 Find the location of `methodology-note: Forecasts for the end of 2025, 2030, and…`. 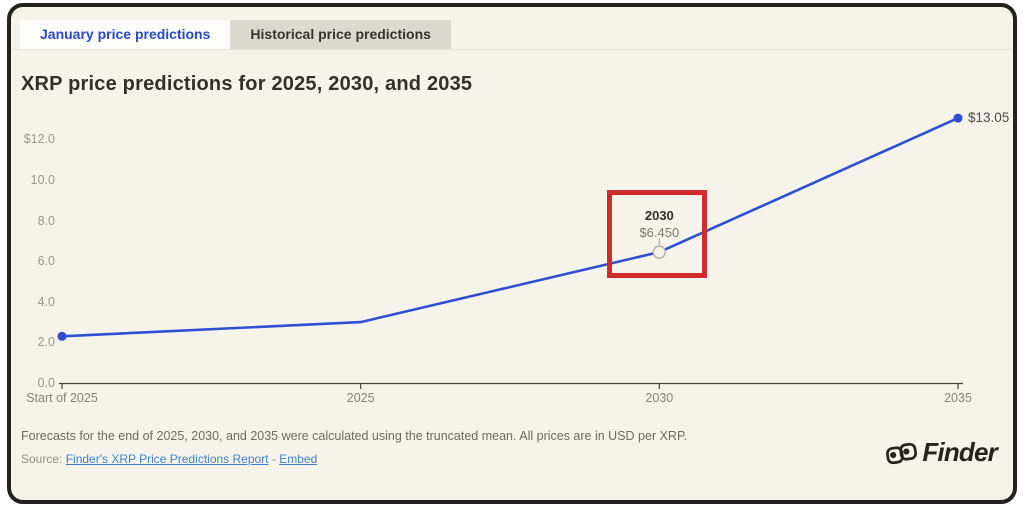

methodology-note: Forecasts for the end of 2025, 2030, and… is located at coordinates (354, 436).